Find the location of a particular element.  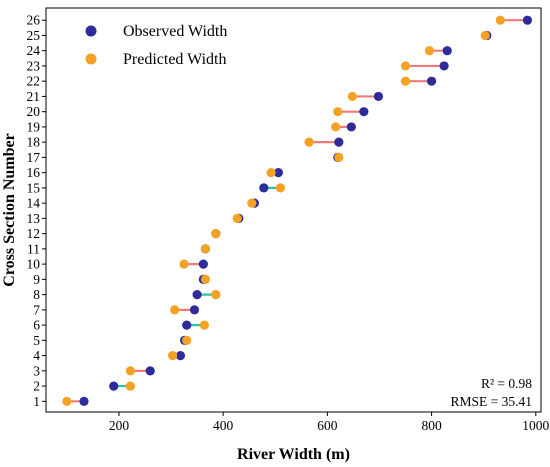

y-tick-label: 18 is located at coordinates (34, 142).